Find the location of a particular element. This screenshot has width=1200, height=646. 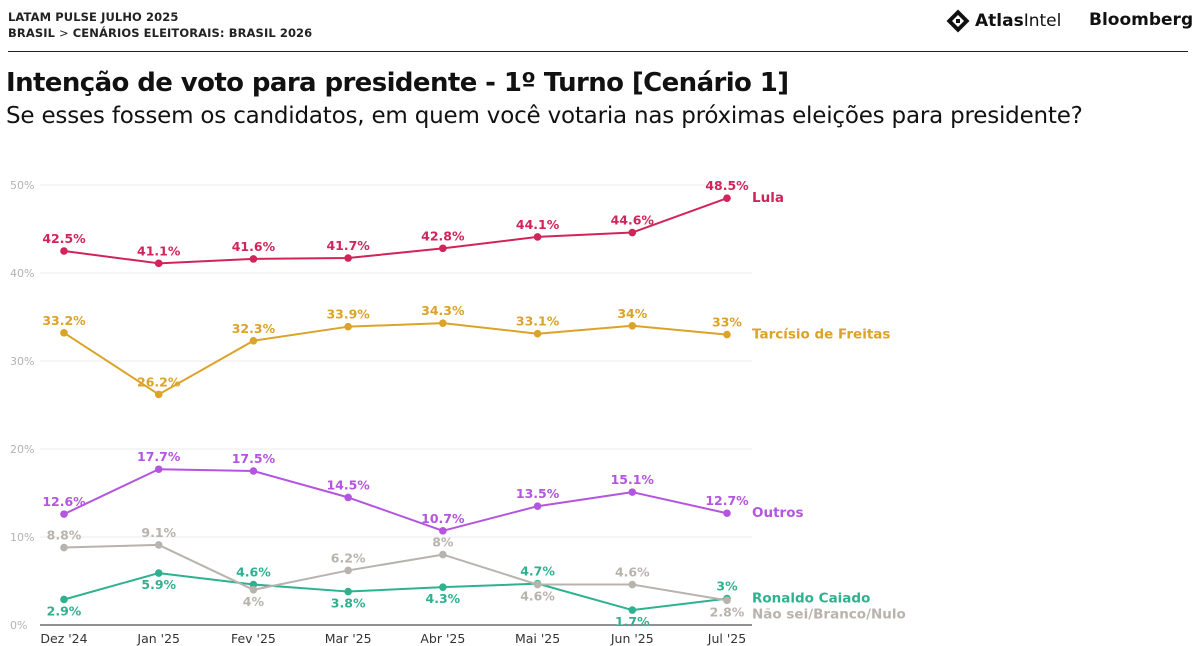

data-label: 13.5% is located at coordinates (538, 493).